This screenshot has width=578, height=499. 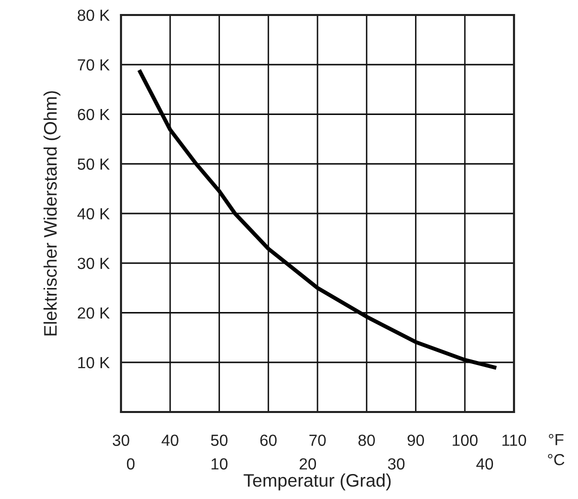 I want to click on x2-tick-label: 40, so click(x=485, y=464).